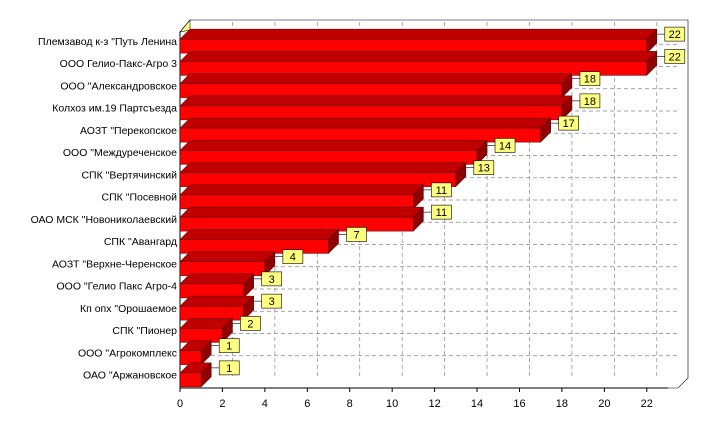 Image resolution: width=703 pixels, height=429 pixels. I want to click on y-tick-label: СПК "Вертячинский, so click(129, 175).